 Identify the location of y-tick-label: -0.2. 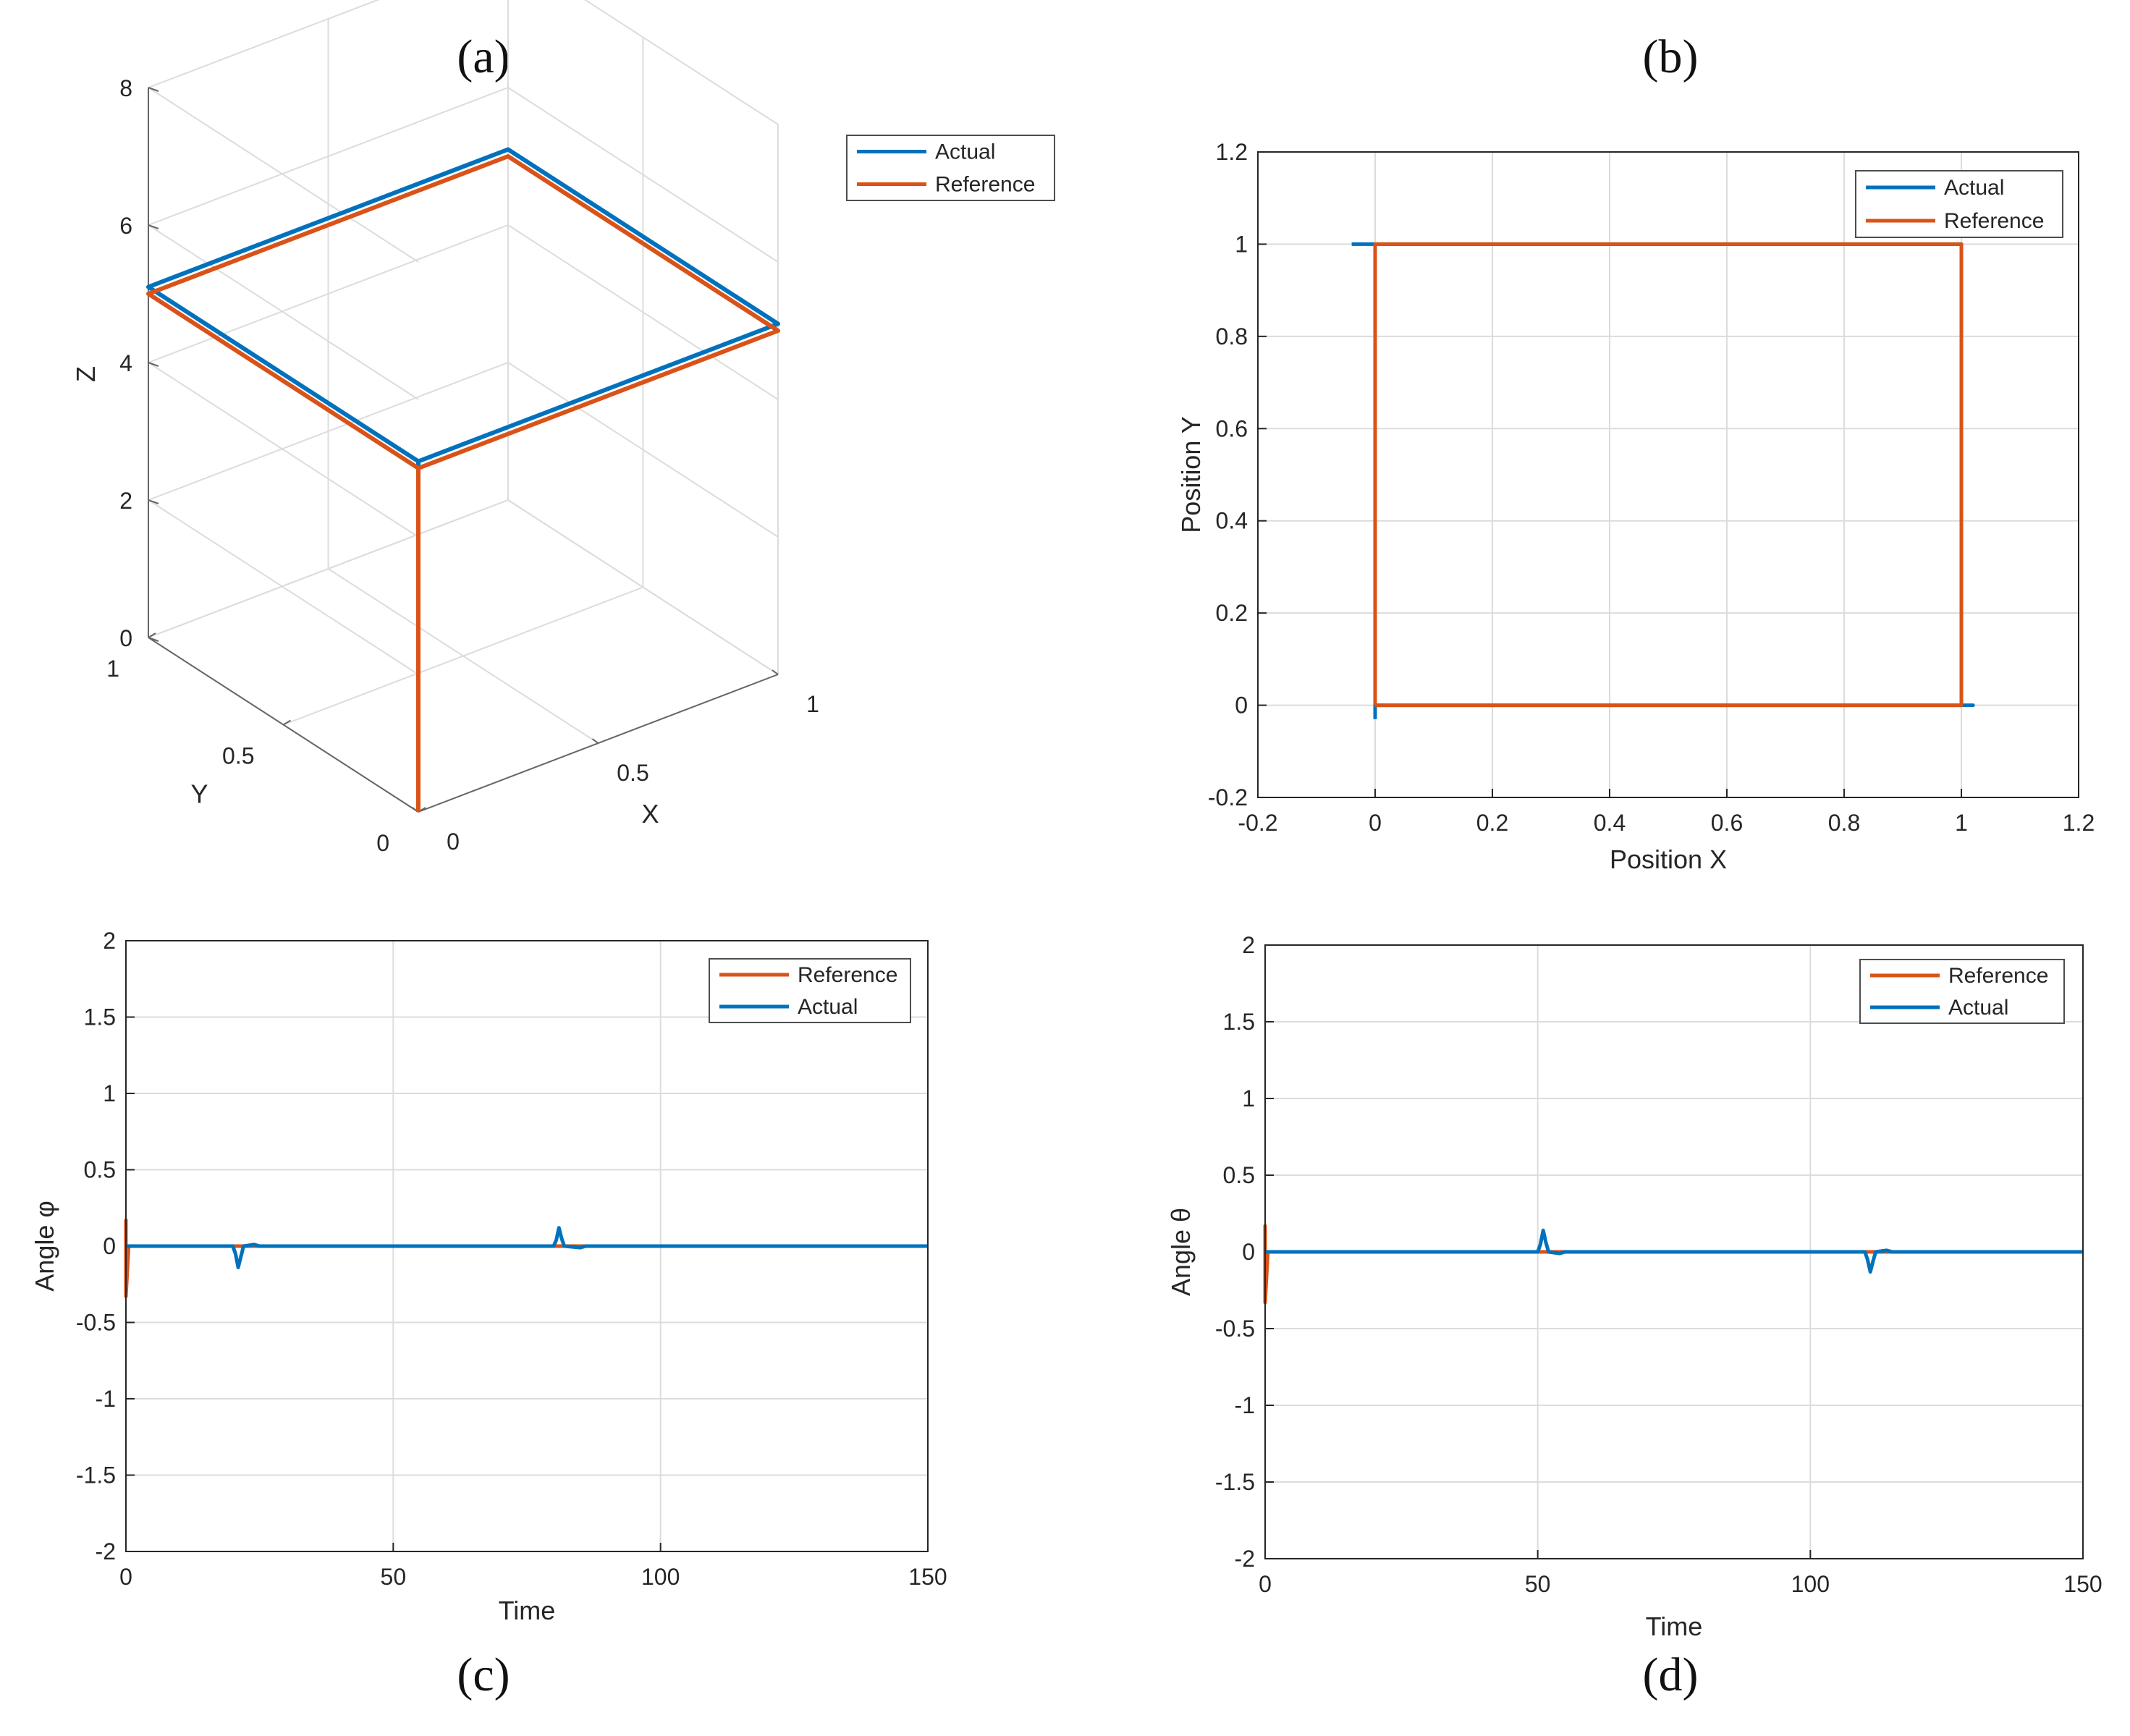
(1228, 797).